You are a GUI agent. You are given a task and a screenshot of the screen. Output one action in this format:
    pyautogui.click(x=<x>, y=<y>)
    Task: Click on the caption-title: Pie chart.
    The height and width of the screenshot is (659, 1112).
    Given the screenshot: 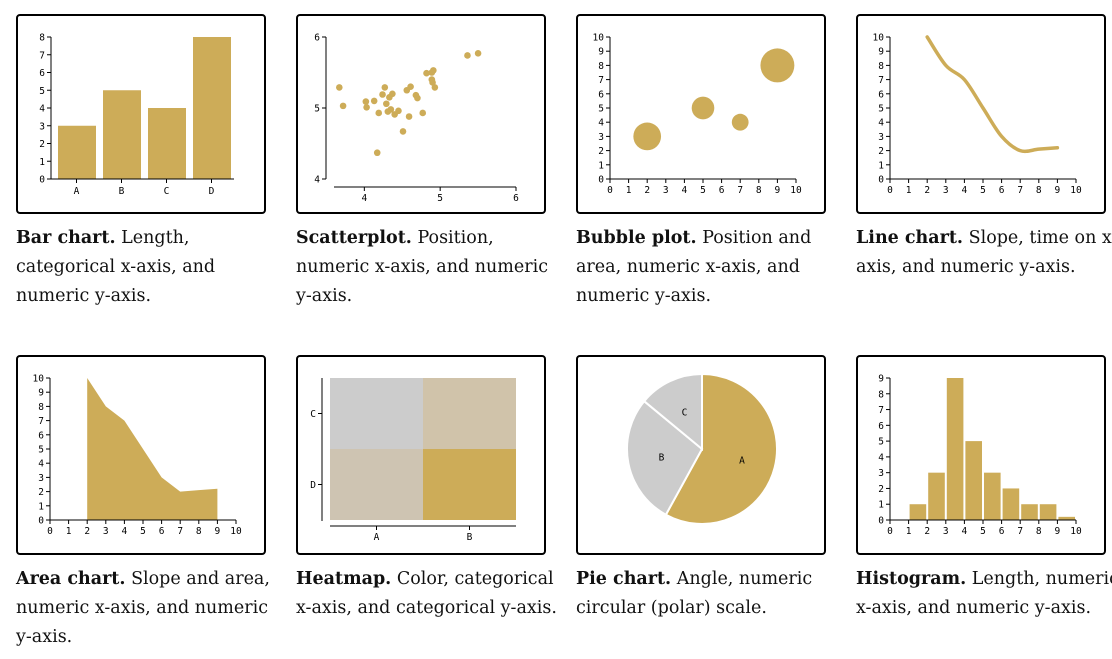 What is the action you would take?
    pyautogui.click(x=624, y=579)
    